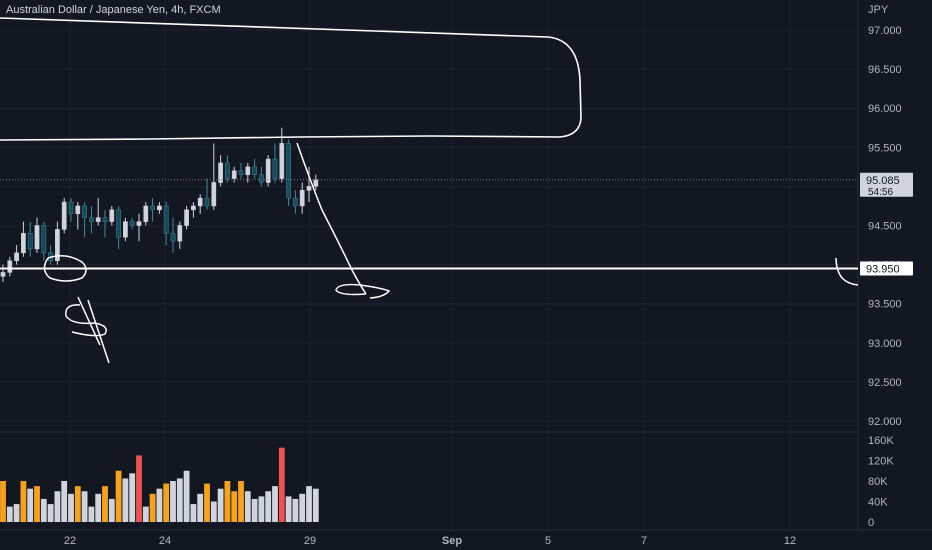 This screenshot has height=550, width=932. I want to click on drawing-dollar-sign, so click(87, 330).